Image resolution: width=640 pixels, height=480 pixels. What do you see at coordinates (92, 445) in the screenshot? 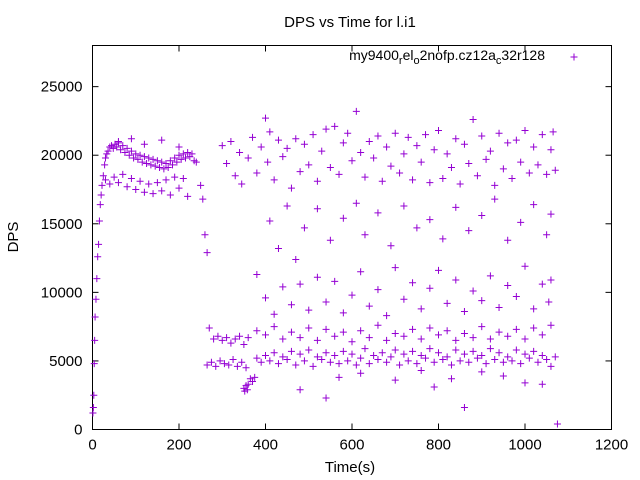
I see `x-tick-label: 0` at bounding box center [92, 445].